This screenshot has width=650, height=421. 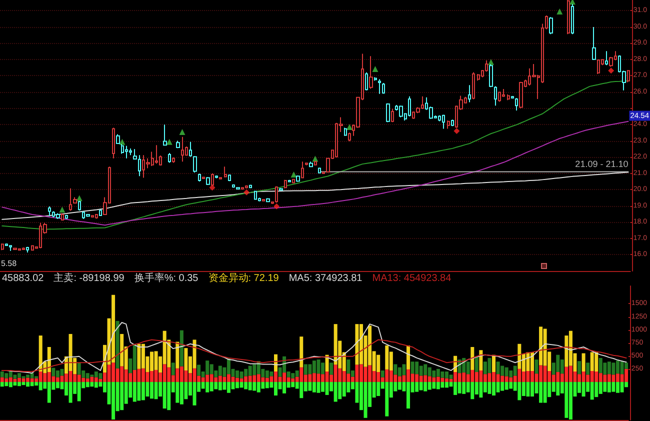 What do you see at coordinates (559, 11) in the screenshot?
I see `point` at bounding box center [559, 11].